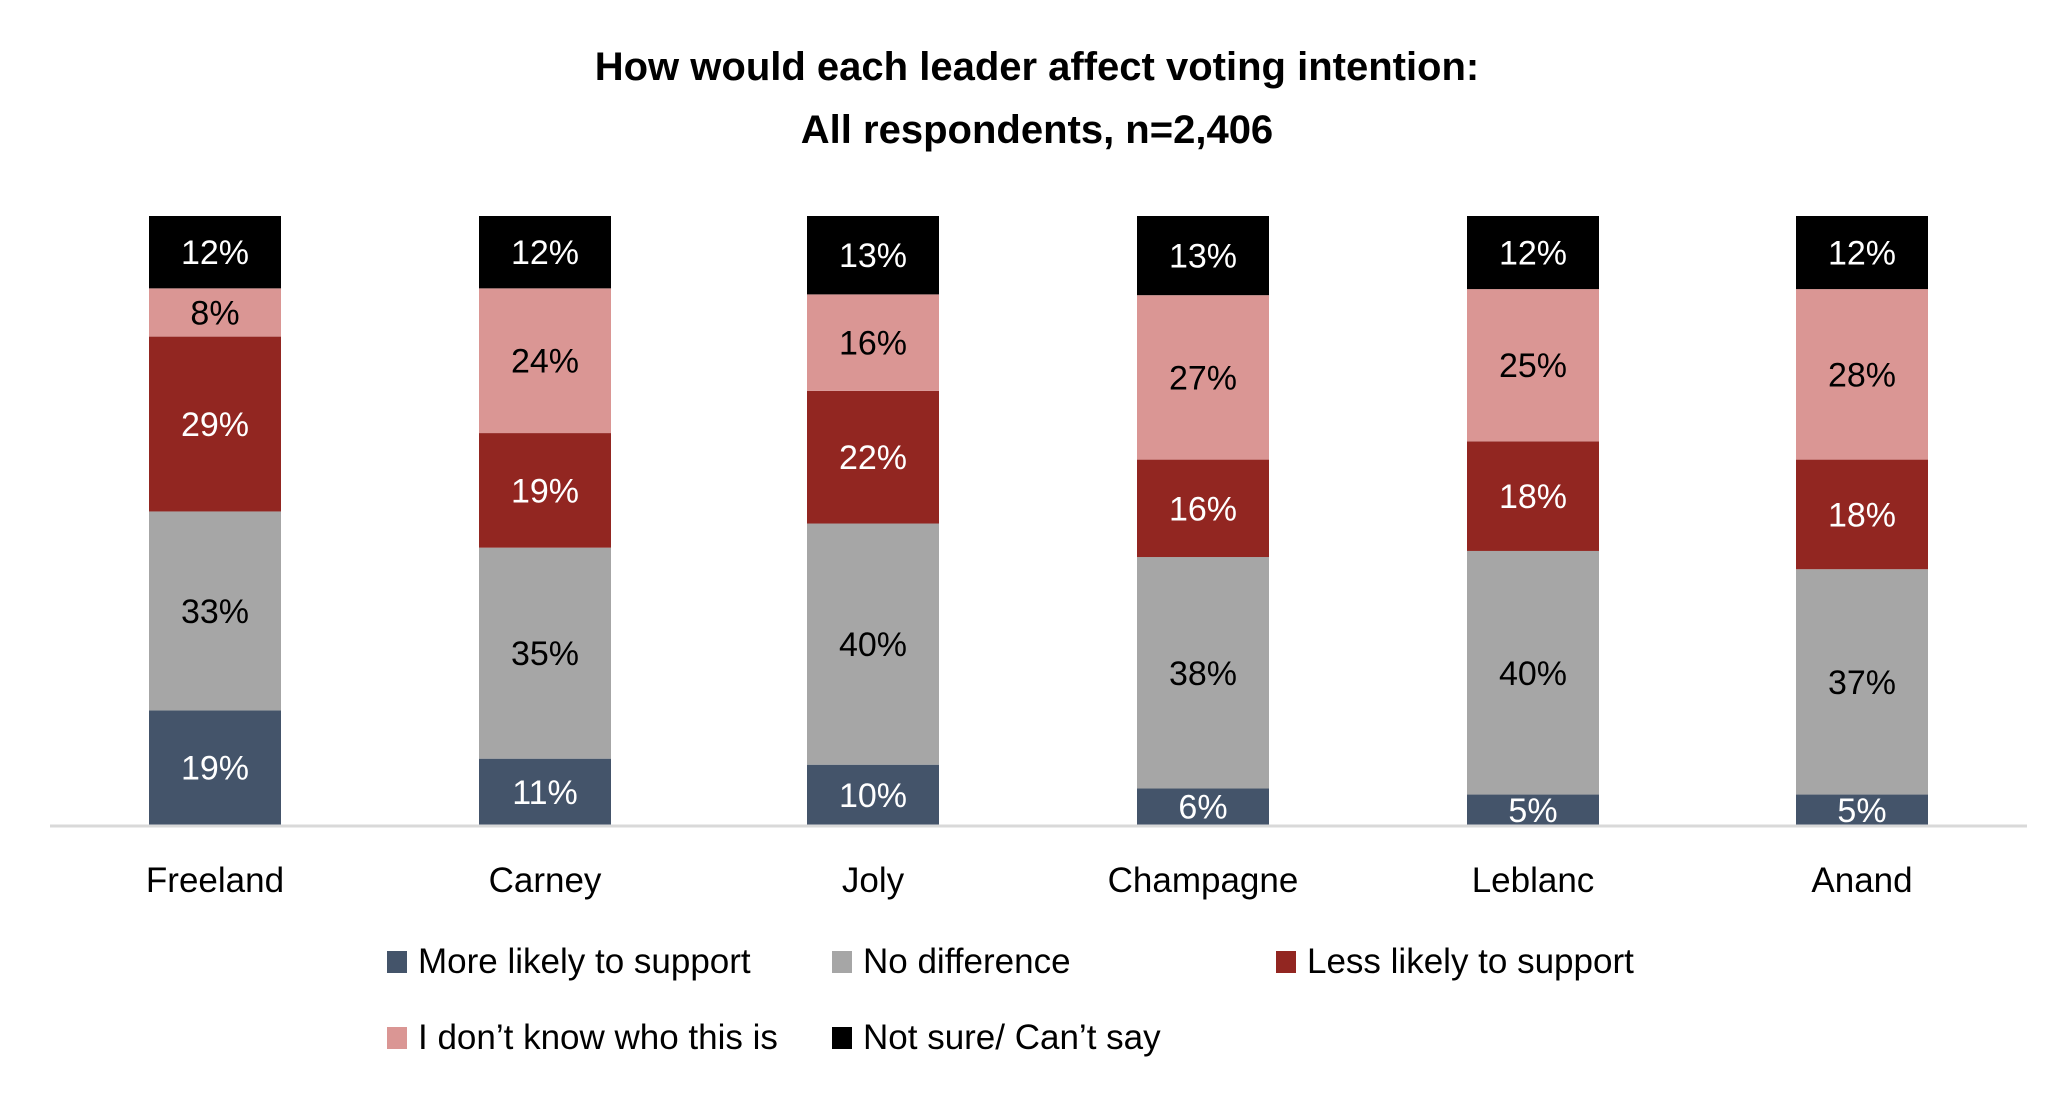  What do you see at coordinates (584, 961) in the screenshot?
I see `legend-label: More likely to support` at bounding box center [584, 961].